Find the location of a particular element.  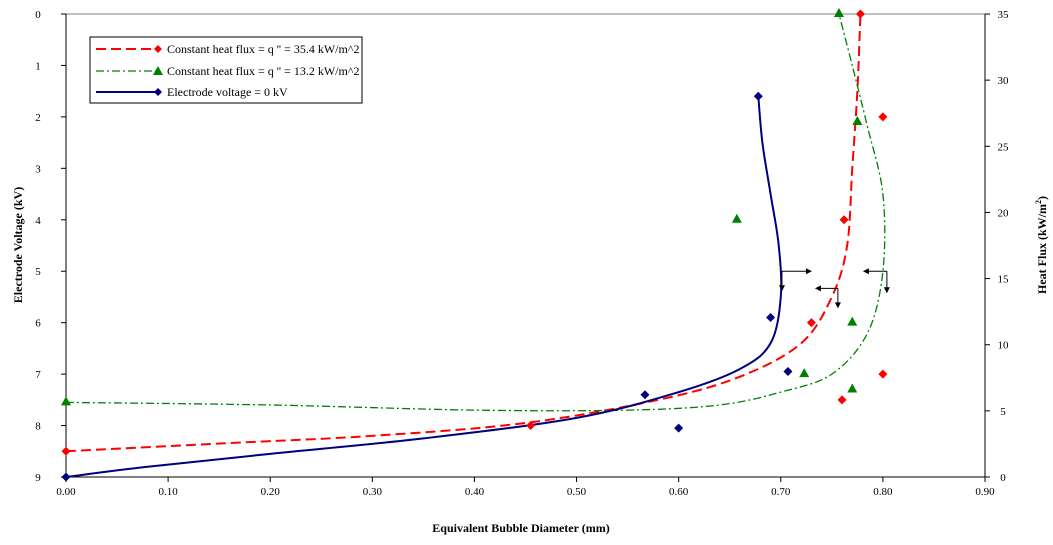

legend-item-2: Constant heat flux = q '' = 13.2 kW/m^2 is located at coordinates (227, 71).